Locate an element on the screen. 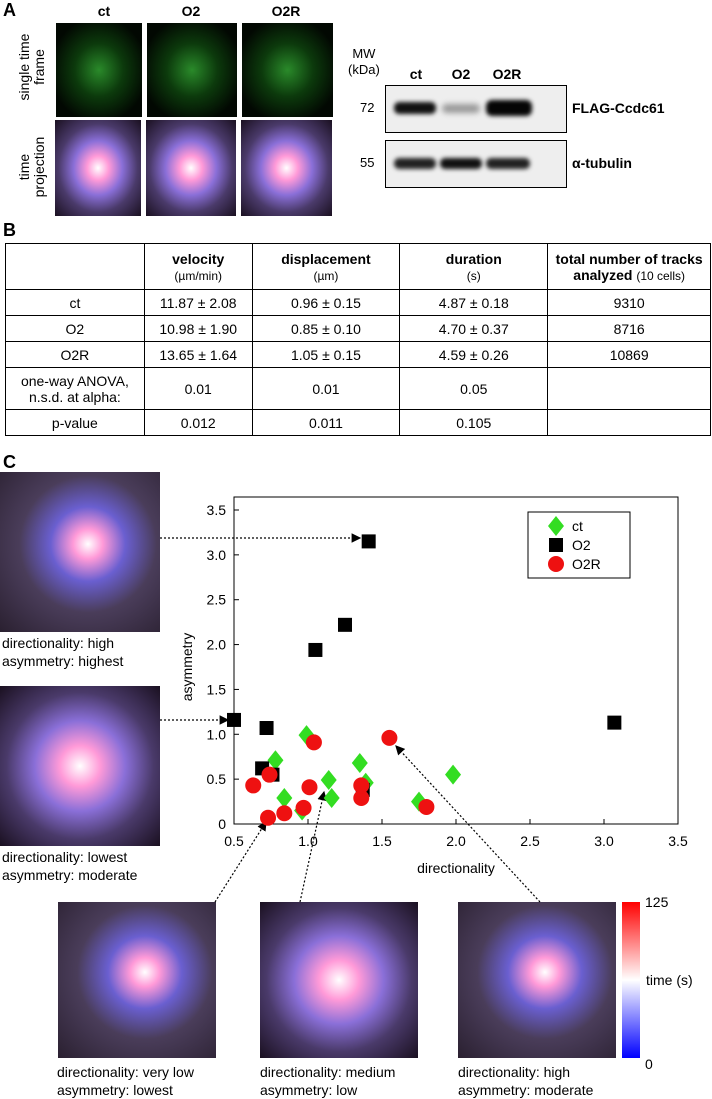 The height and width of the screenshot is (1099, 712). caption: directionality: medium asymmetry: low is located at coordinates (327, 1081).